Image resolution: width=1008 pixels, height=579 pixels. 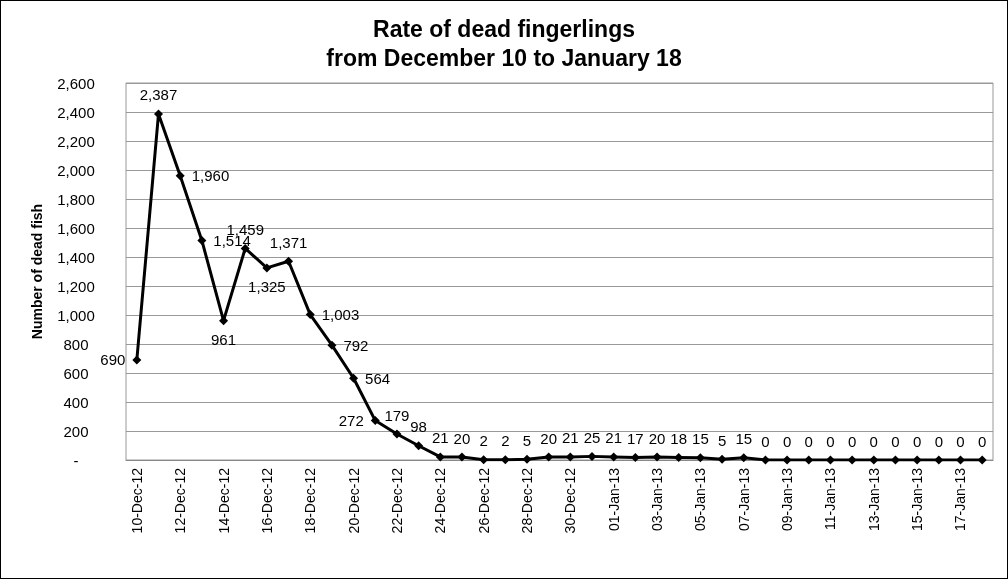 What do you see at coordinates (76, 431) in the screenshot?
I see `y-tick-label: 200` at bounding box center [76, 431].